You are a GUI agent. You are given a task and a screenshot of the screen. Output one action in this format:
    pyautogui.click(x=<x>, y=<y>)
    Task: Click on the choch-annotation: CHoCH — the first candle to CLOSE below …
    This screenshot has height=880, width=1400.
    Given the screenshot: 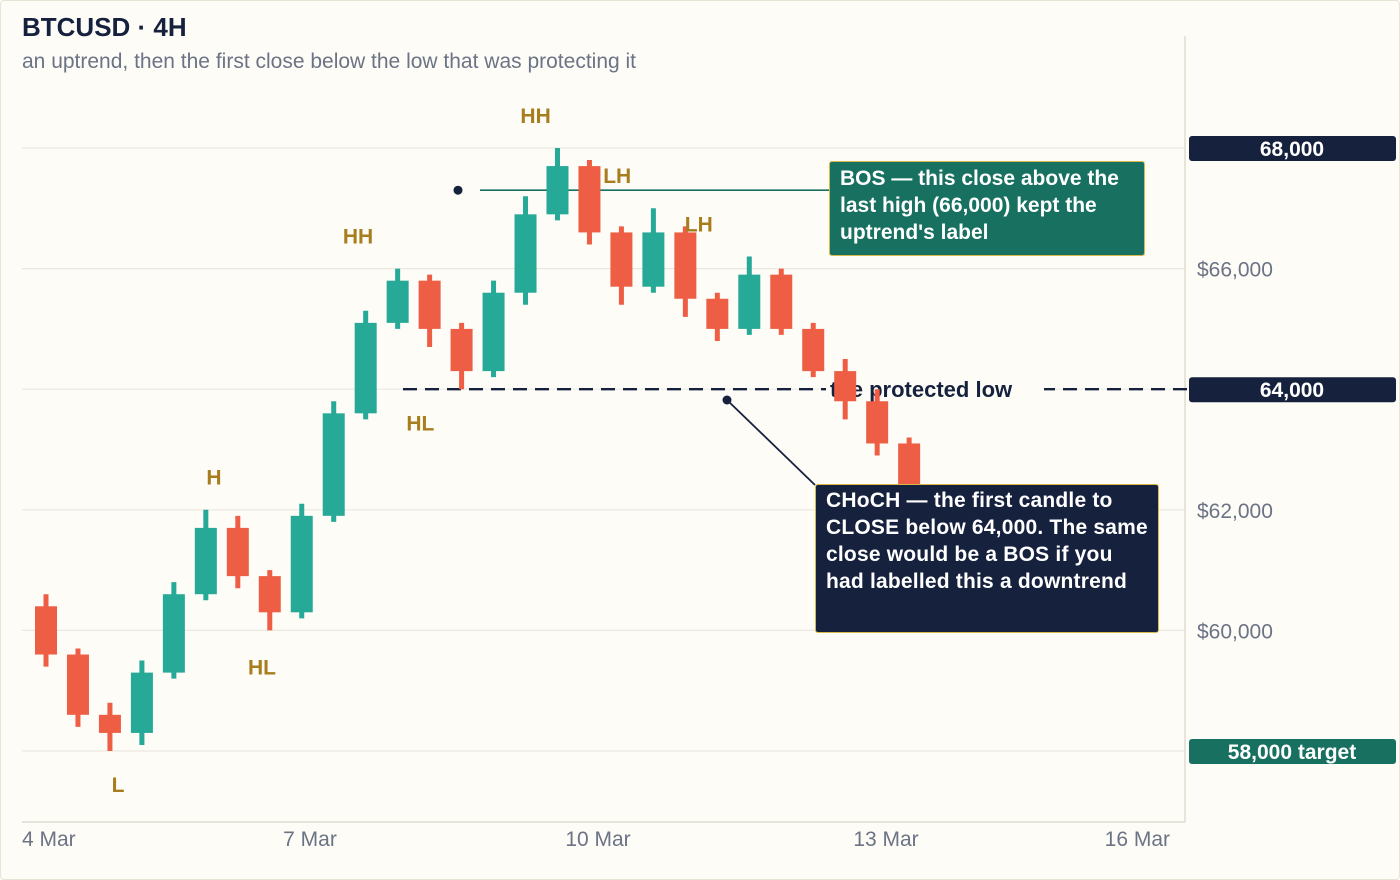 What is the action you would take?
    pyautogui.click(x=987, y=558)
    